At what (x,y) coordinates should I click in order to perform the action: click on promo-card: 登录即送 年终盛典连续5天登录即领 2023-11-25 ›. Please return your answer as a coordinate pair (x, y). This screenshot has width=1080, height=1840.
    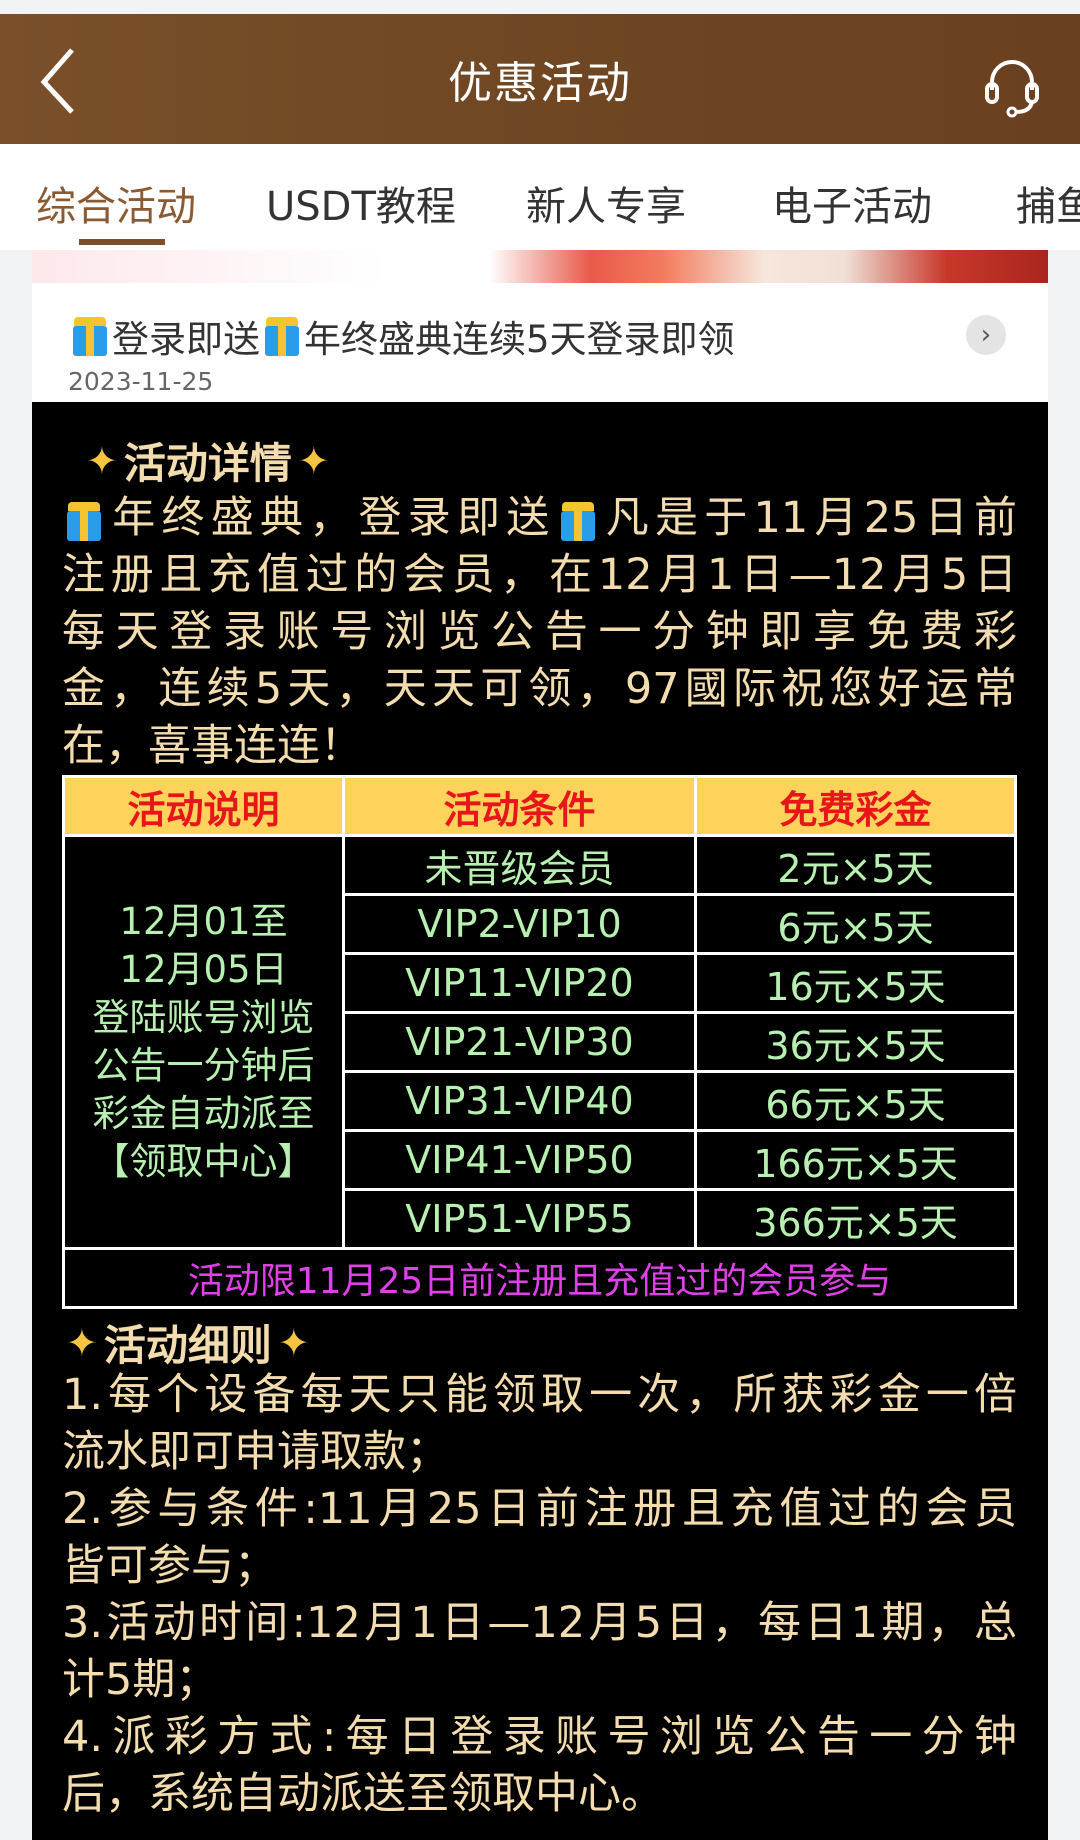
    Looking at the image, I should click on (540, 342).